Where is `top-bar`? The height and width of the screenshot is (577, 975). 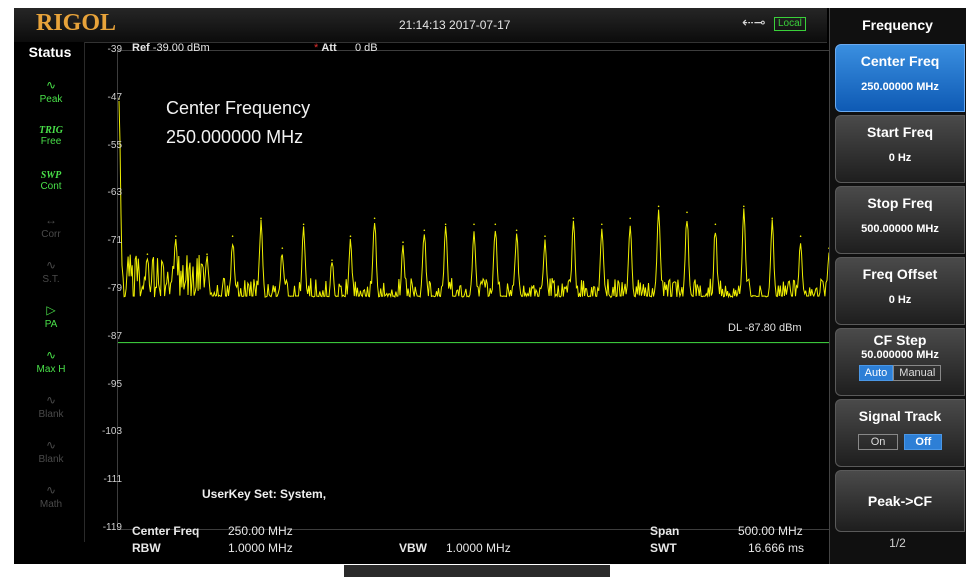 top-bar is located at coordinates (420, 25).